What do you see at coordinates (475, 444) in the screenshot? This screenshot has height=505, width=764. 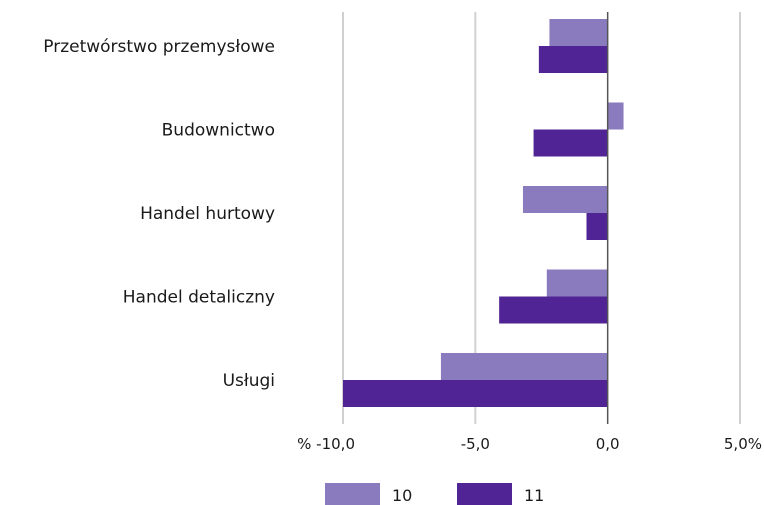 I see `x-tick-label: -5,0` at bounding box center [475, 444].